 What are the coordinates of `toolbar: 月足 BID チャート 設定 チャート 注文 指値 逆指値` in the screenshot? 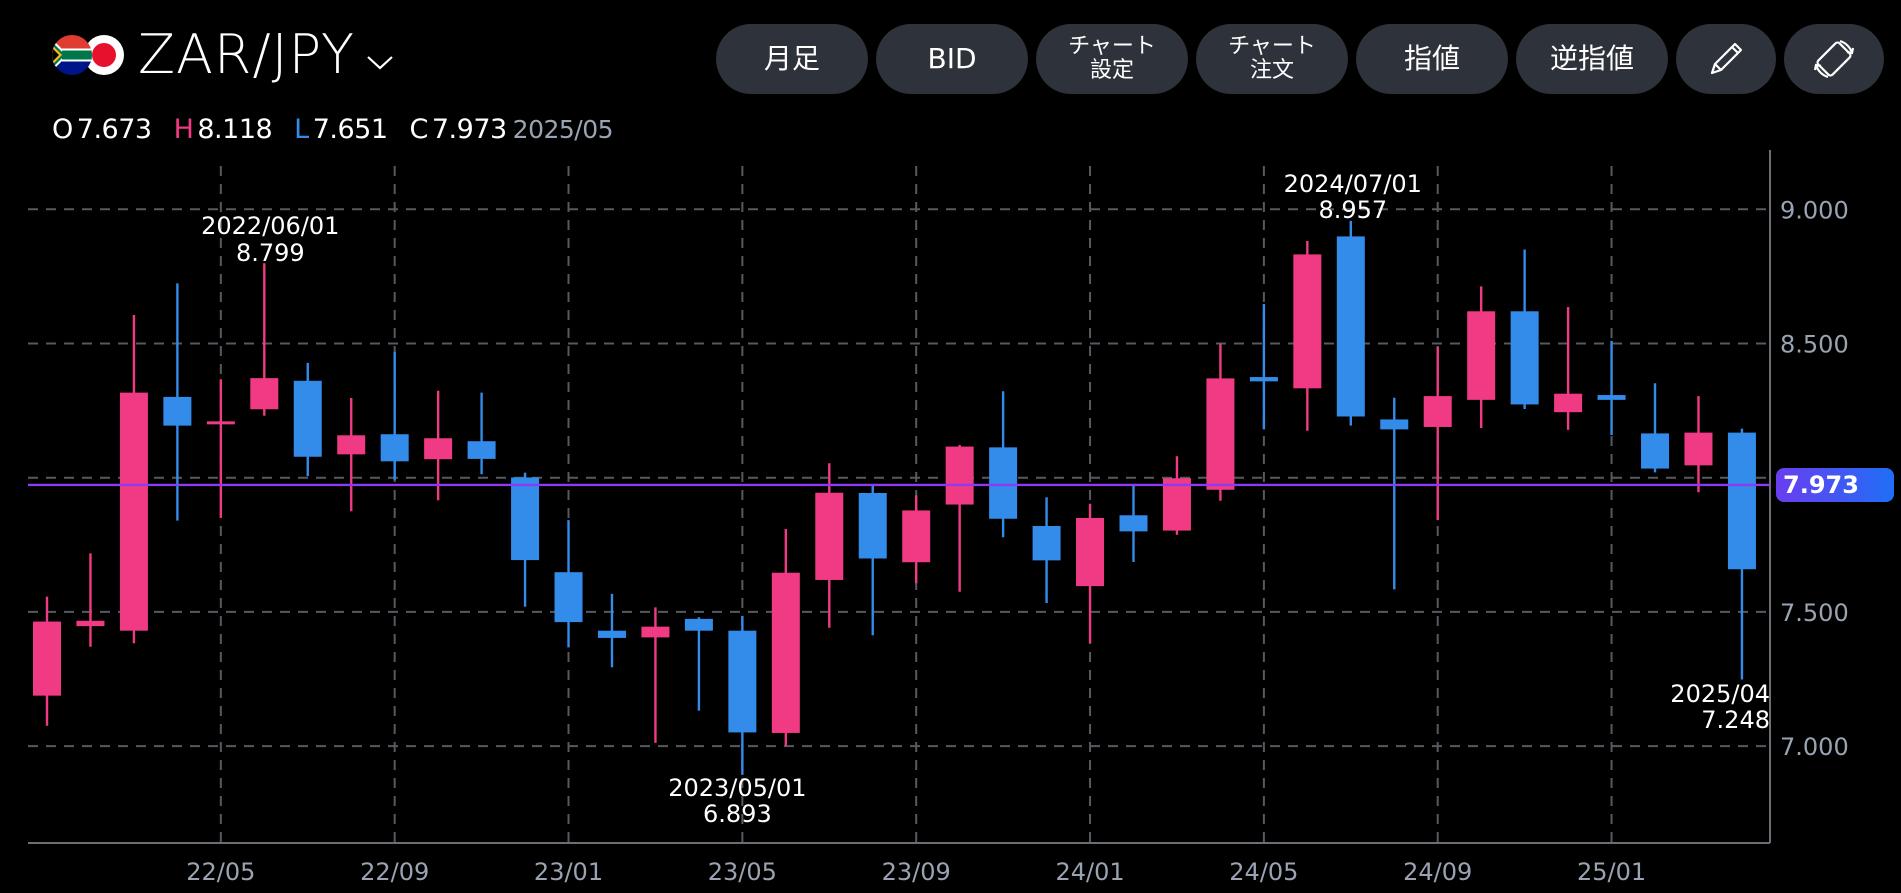 It's located at (1300, 59).